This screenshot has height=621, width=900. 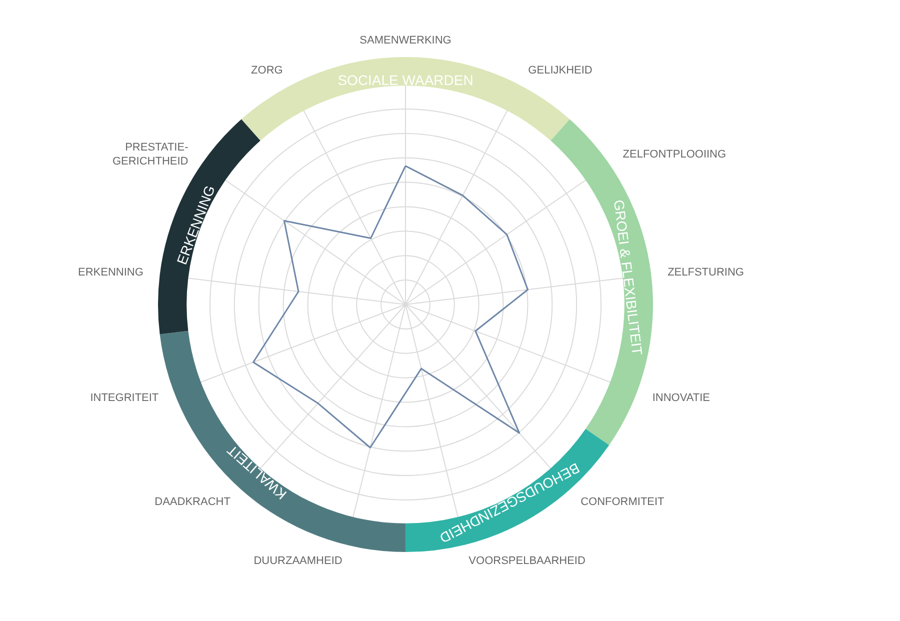 What do you see at coordinates (406, 40) in the screenshot?
I see `spoke-label: SAMENWERKING` at bounding box center [406, 40].